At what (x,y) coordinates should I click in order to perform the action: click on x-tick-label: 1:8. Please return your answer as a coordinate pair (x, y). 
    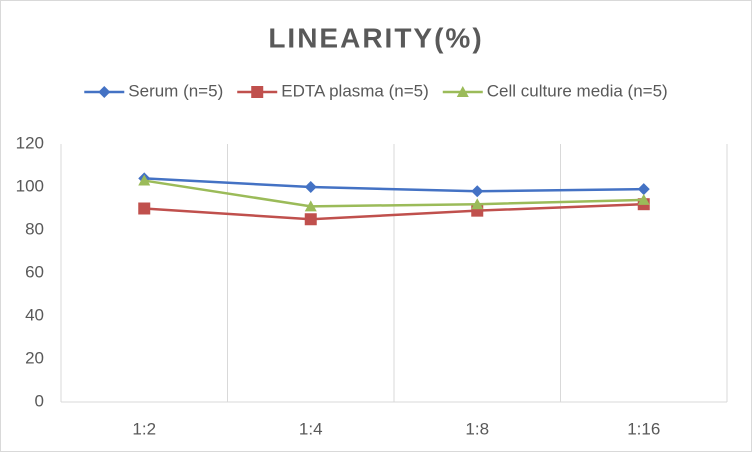
    Looking at the image, I should click on (477, 428).